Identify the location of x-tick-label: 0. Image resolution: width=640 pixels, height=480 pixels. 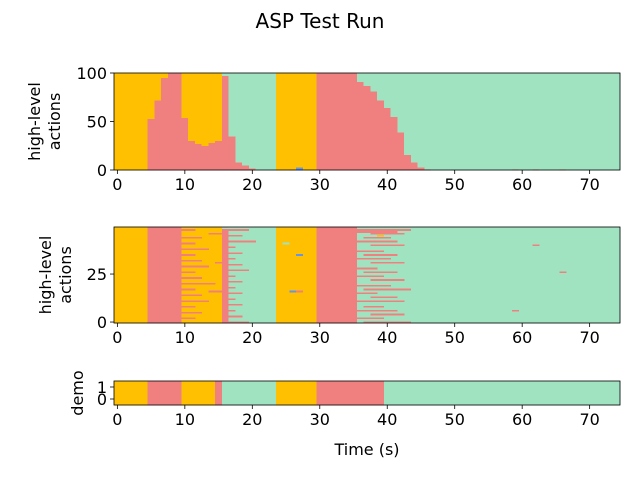
(117, 419).